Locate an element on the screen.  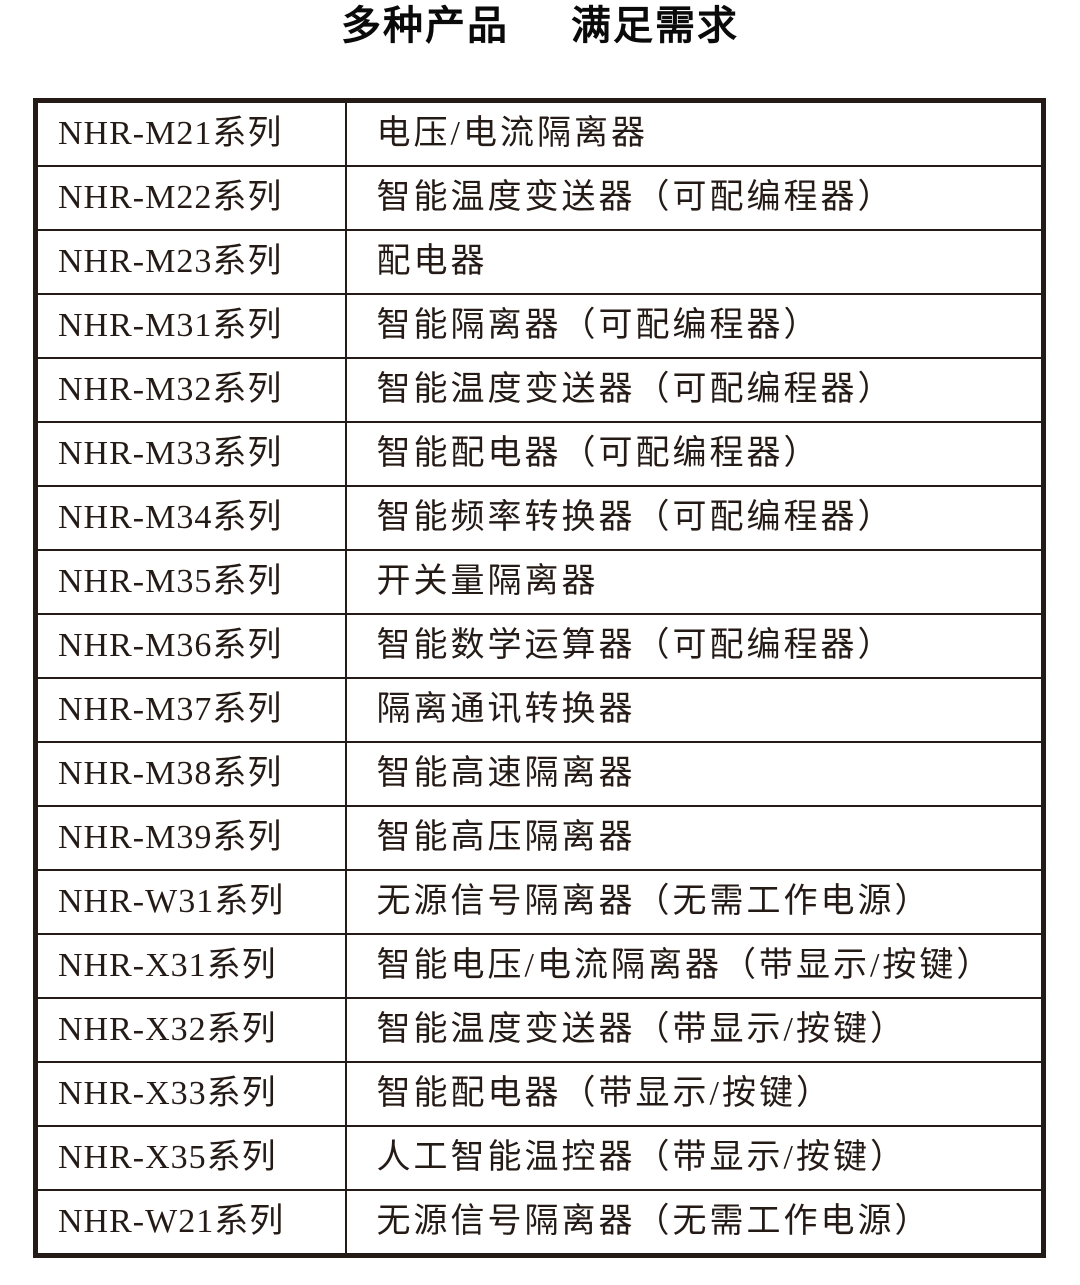
description-cell: 智能配电器（可配编程器） is located at coordinates (694, 454).